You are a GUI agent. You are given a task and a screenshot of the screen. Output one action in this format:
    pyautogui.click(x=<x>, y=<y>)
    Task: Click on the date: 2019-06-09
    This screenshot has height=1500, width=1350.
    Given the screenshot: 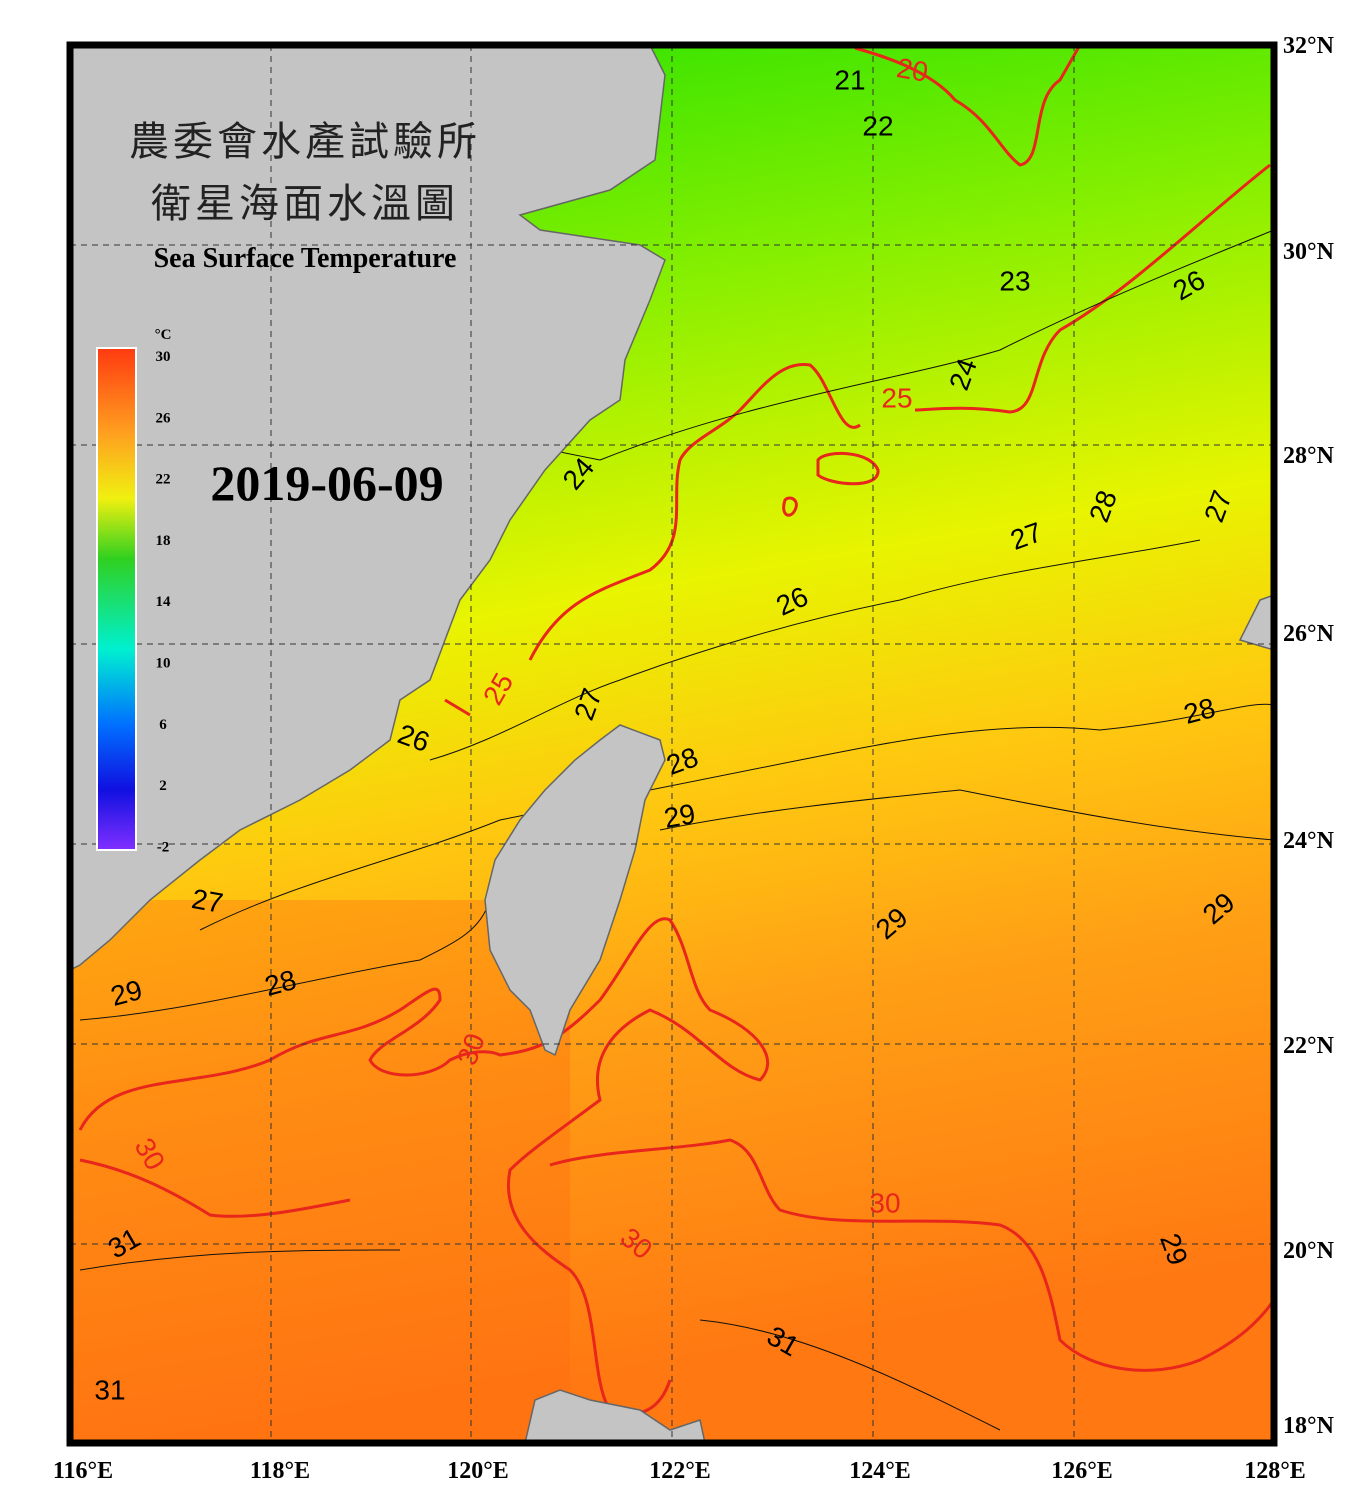 What is the action you would take?
    pyautogui.click(x=326, y=483)
    